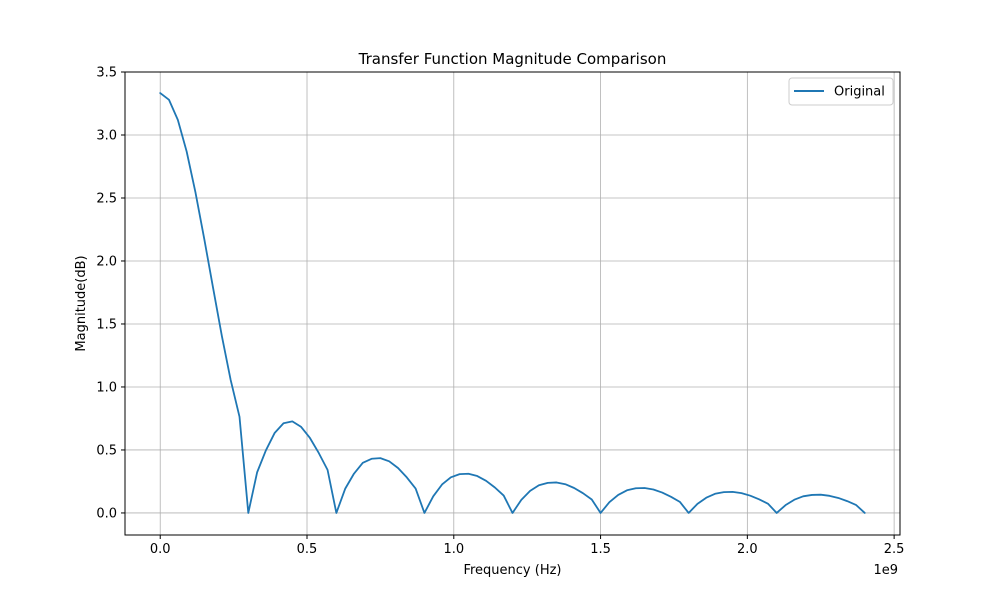 The image size is (1000, 600). Describe the element at coordinates (106, 387) in the screenshot. I see `y-tick-label: 1.0` at that location.